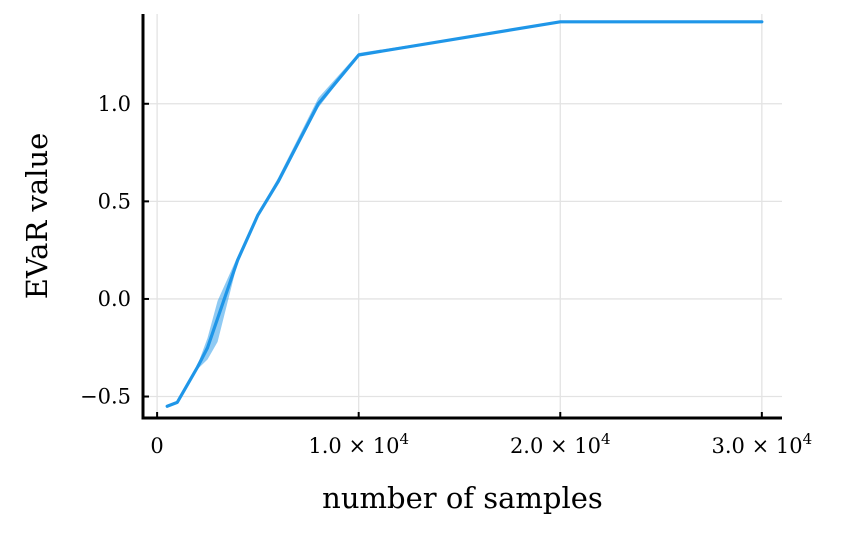  Describe the element at coordinates (762, 444) in the screenshot. I see `x-tick-label: 3.0 × 10⁴` at that location.